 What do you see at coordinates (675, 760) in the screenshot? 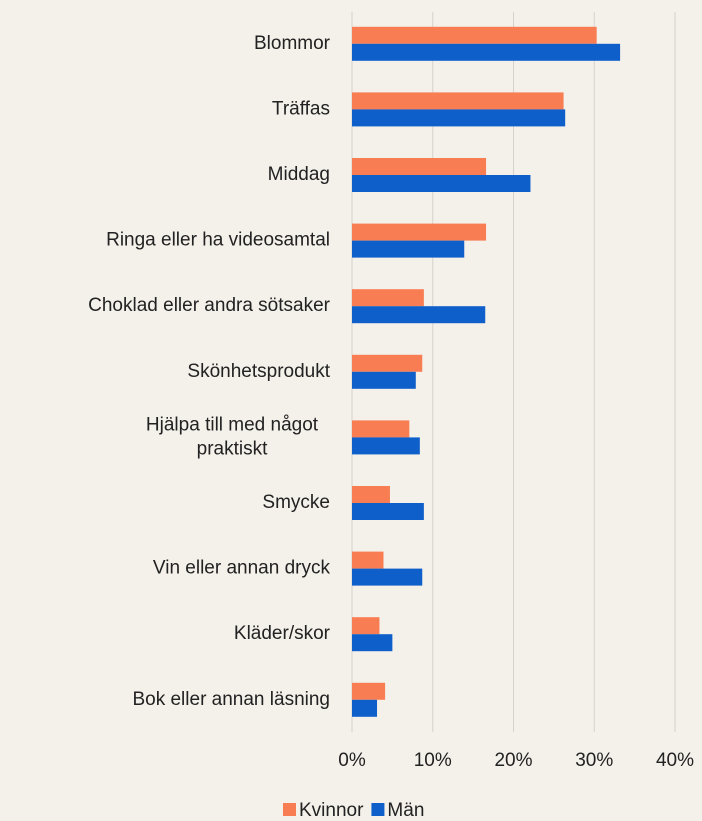
I see `x-tick-label: 40%` at bounding box center [675, 760].